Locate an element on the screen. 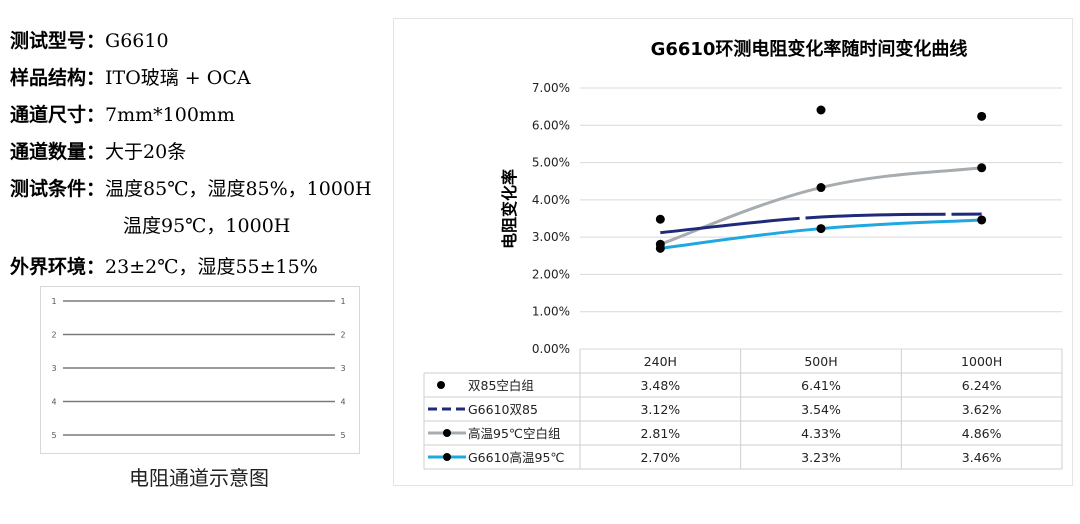  x-tick-label: 500H is located at coordinates (820, 361).